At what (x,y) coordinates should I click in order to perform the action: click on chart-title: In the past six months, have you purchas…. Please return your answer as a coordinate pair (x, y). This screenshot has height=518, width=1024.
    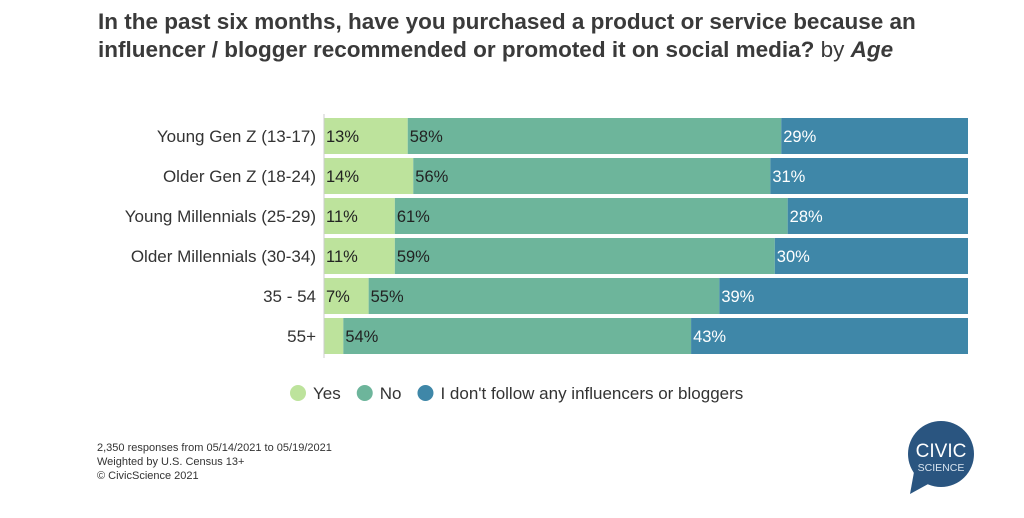
    Looking at the image, I should click on (507, 35).